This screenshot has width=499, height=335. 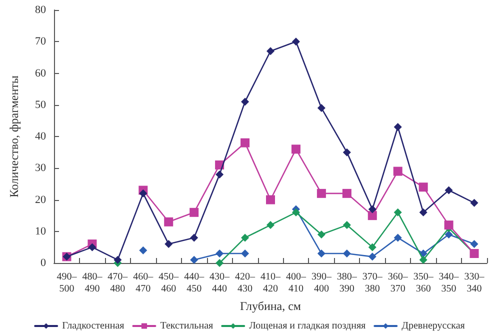 What do you see at coordinates (449, 283) in the screenshot?
I see `x-tick-label: 340–350` at bounding box center [449, 283].